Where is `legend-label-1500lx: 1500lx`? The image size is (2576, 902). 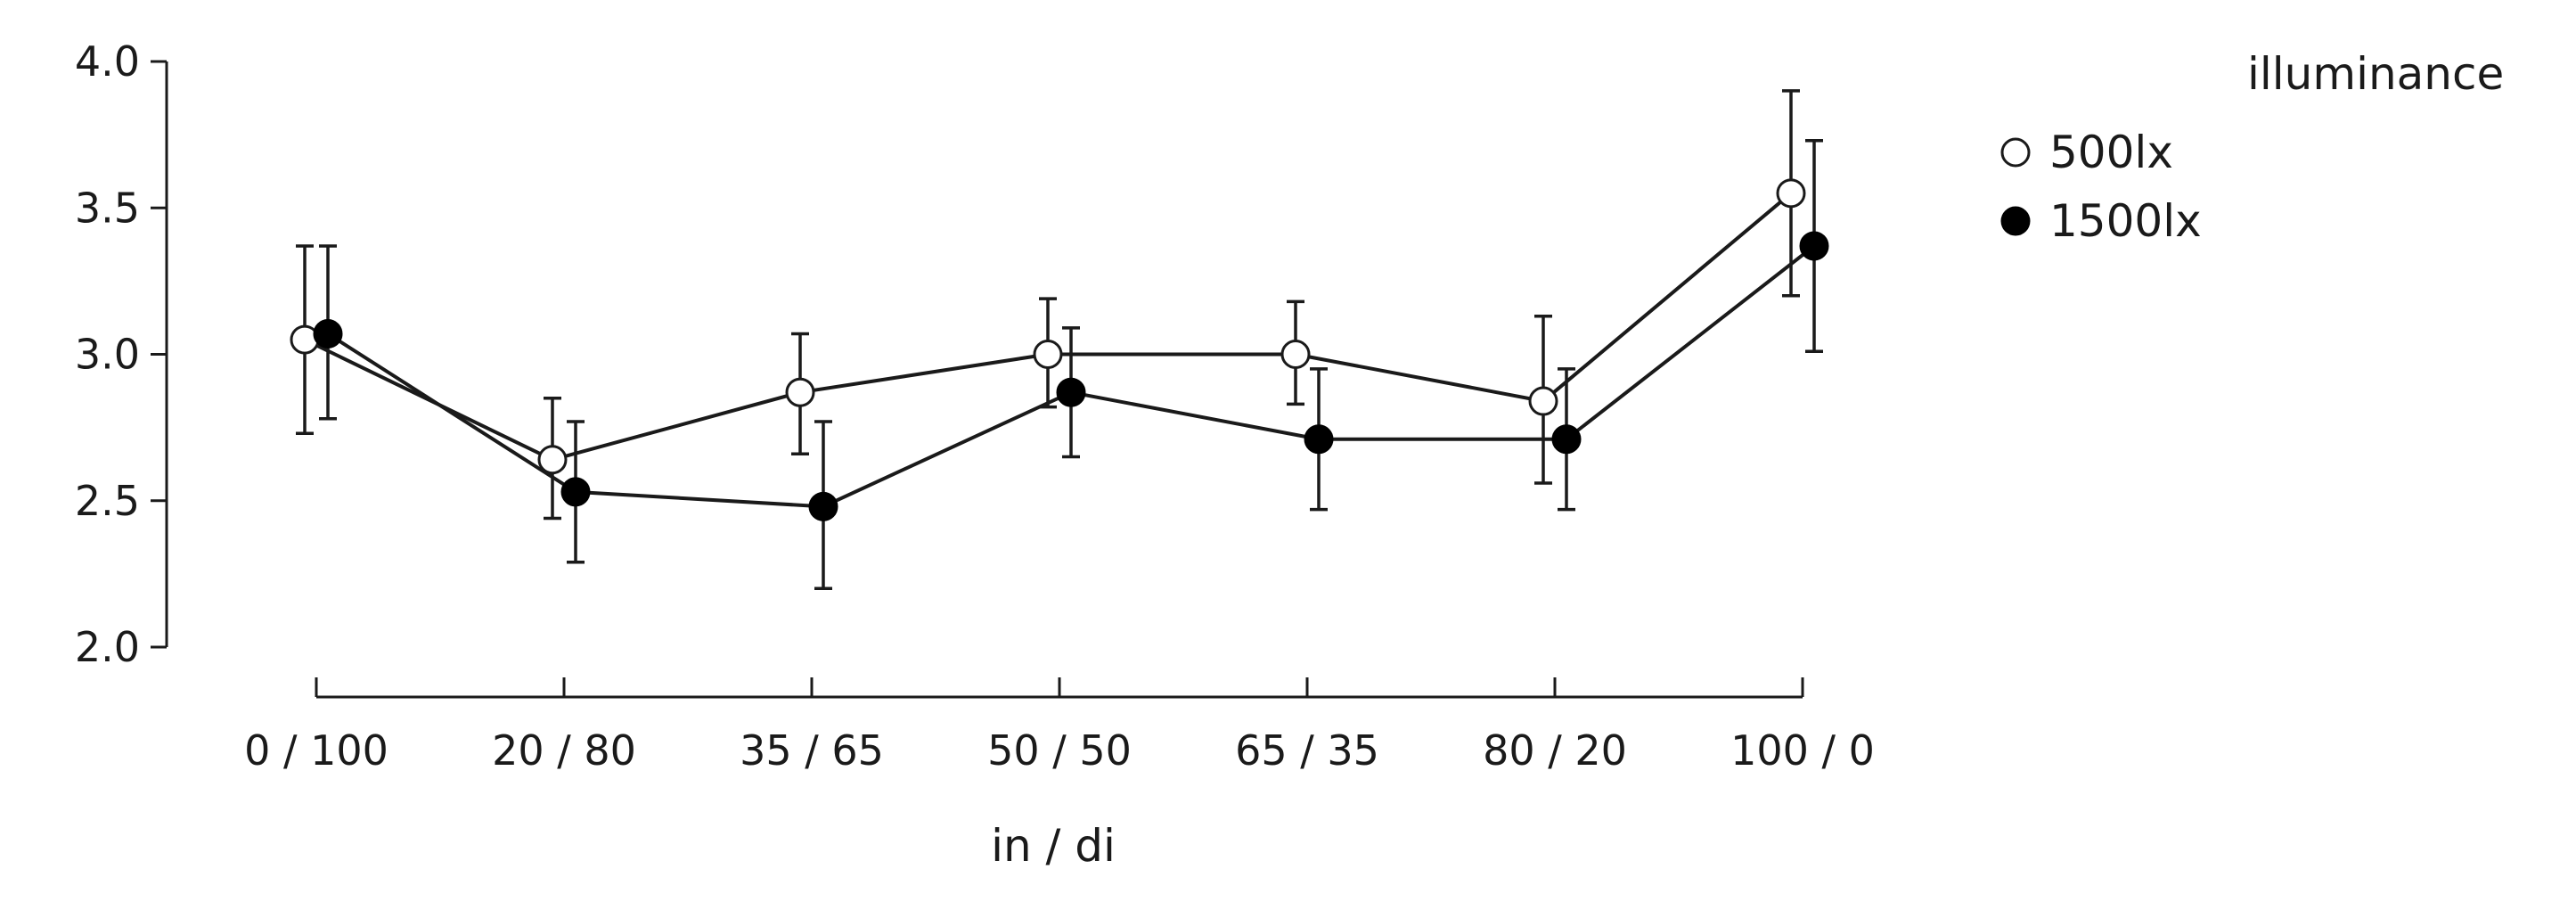 legend-label-1500lx: 1500lx is located at coordinates (2125, 221).